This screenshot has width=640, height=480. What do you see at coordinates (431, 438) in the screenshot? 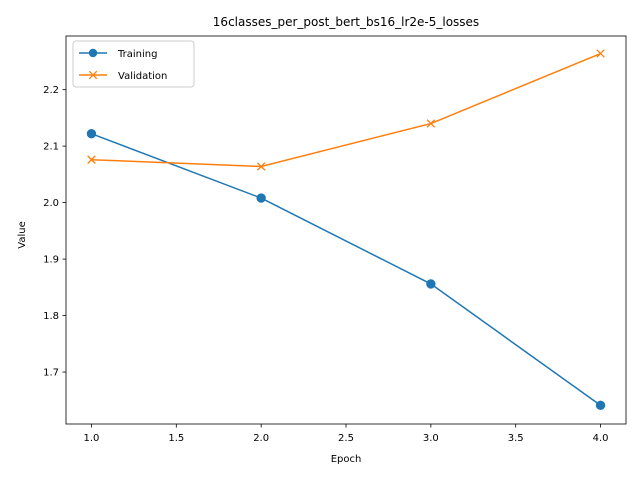
I see `x-tick-label: 3.0` at bounding box center [431, 438].